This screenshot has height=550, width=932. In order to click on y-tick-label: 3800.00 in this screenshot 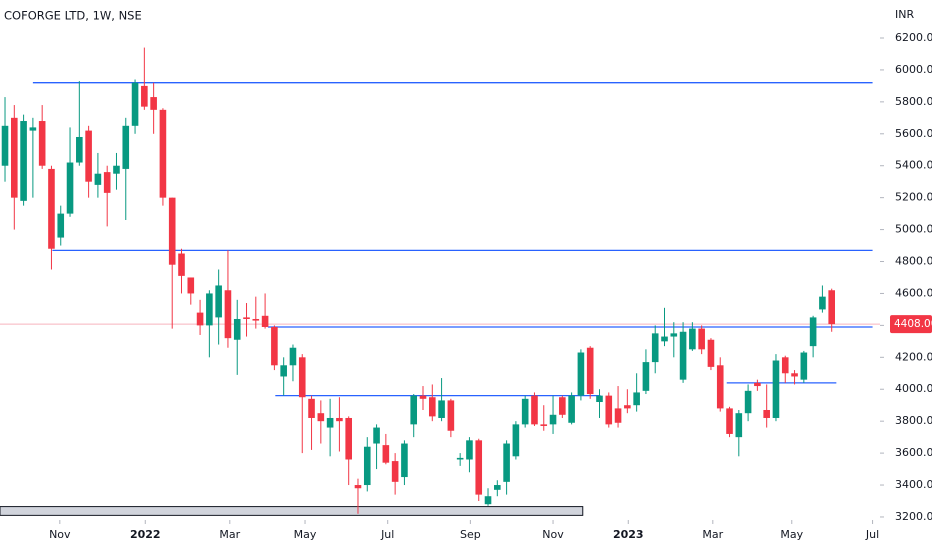, I will do `click(913, 420)`.